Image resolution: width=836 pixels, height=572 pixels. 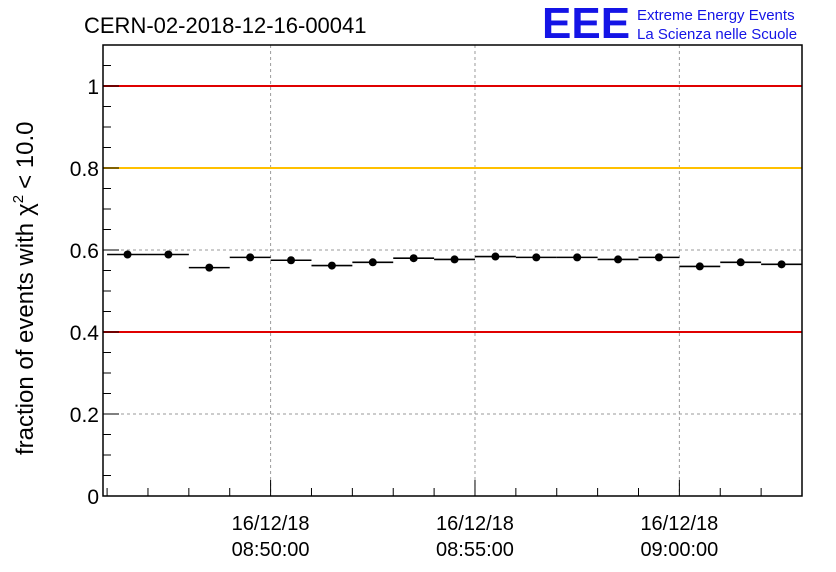 What do you see at coordinates (716, 15) in the screenshot?
I see `eee-logo-line1: Extreme Energy Events` at bounding box center [716, 15].